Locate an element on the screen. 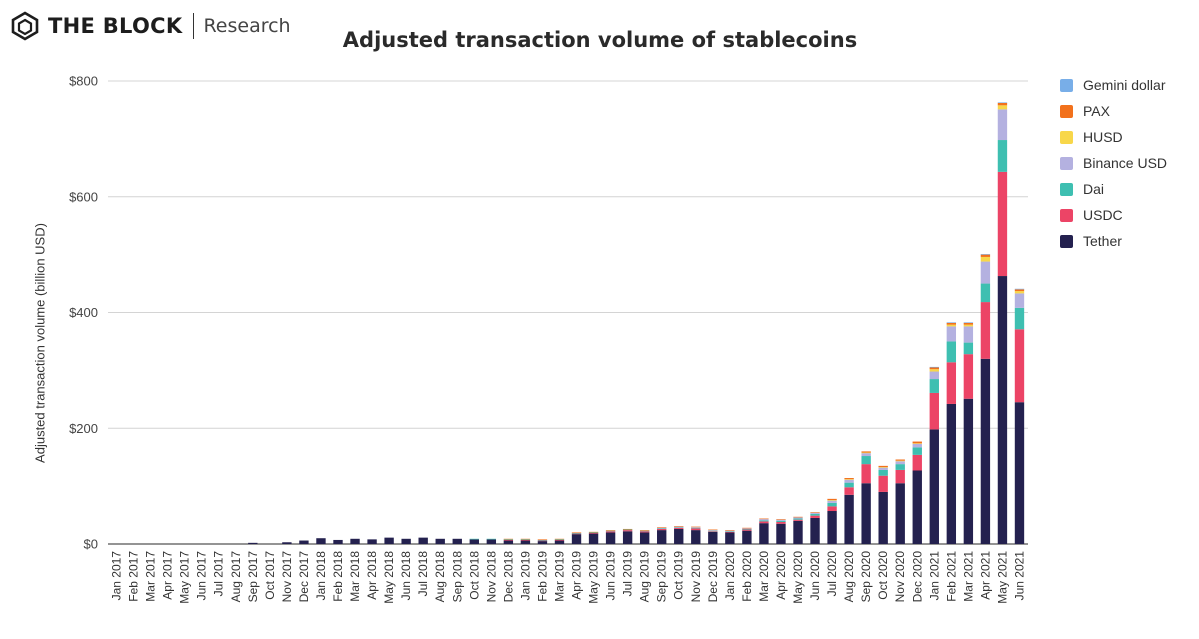  brand-name: THE BLOCK is located at coordinates (115, 26).